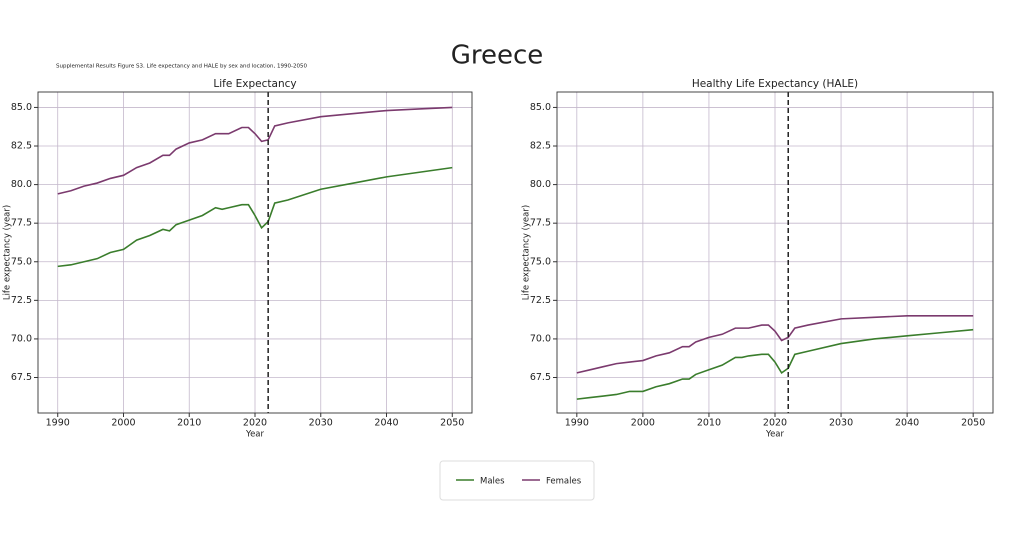  What do you see at coordinates (254, 84) in the screenshot?
I see `subplot-title: Life Expectancy` at bounding box center [254, 84].